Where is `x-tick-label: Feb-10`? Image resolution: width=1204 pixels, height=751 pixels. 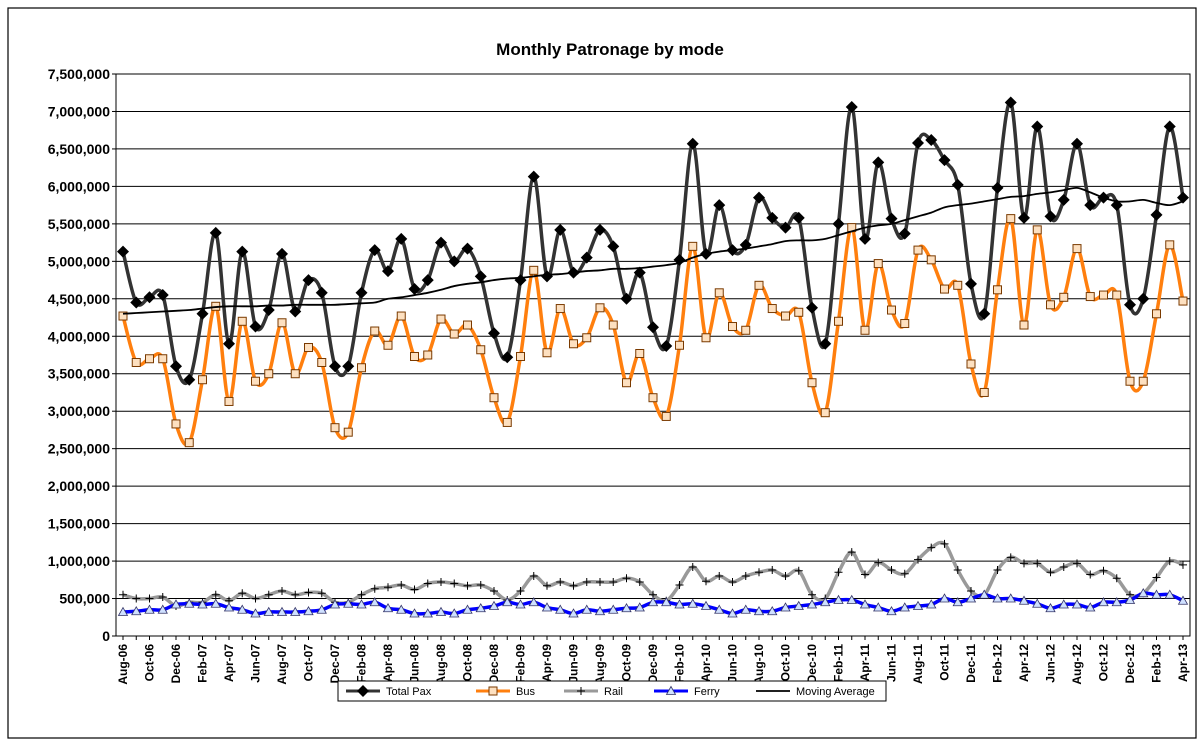 x-tick-label: Feb-10 is located at coordinates (680, 663).